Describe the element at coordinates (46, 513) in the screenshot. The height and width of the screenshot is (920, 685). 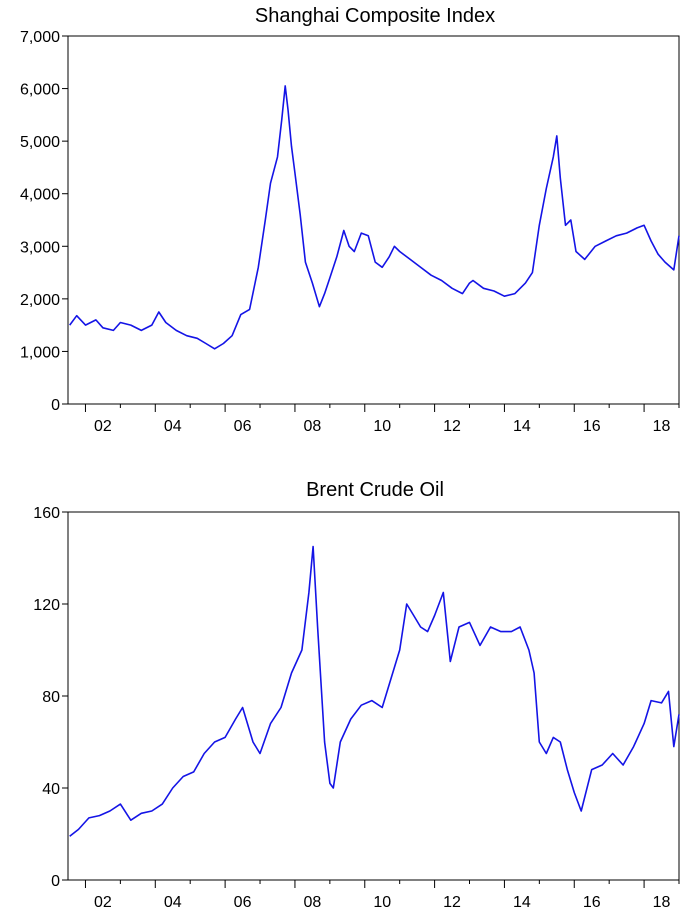
I see `y-tick-label: 160` at that location.